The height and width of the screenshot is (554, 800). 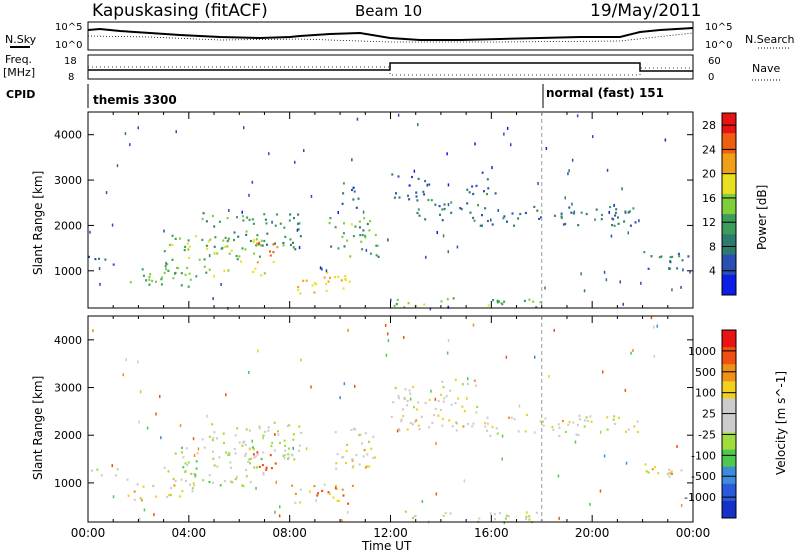 I want to click on x-tick-label: 00:00, so click(x=693, y=533).